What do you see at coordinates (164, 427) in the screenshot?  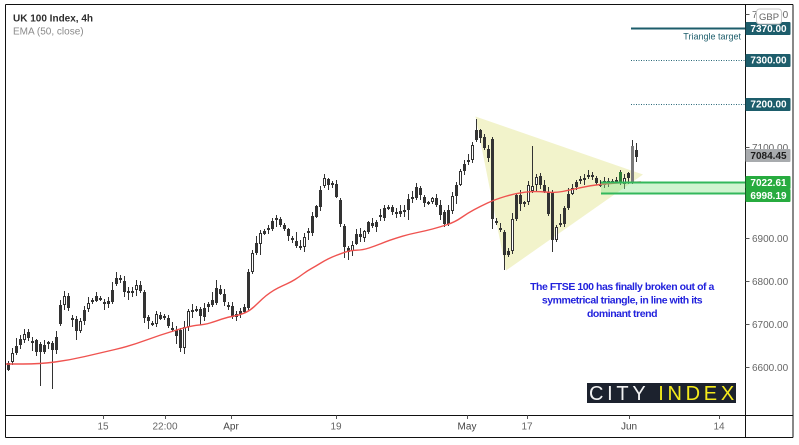 I see `svg-text: 22:00` at bounding box center [164, 427].